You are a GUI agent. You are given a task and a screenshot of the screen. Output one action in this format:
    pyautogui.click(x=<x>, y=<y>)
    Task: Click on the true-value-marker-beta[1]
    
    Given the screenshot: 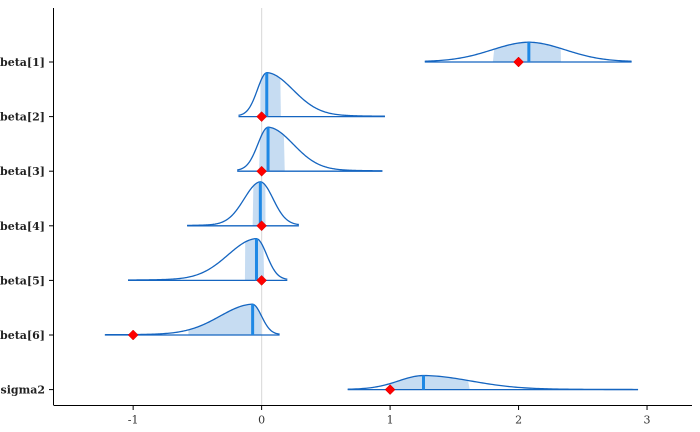 What is the action you would take?
    pyautogui.click(x=518, y=62)
    